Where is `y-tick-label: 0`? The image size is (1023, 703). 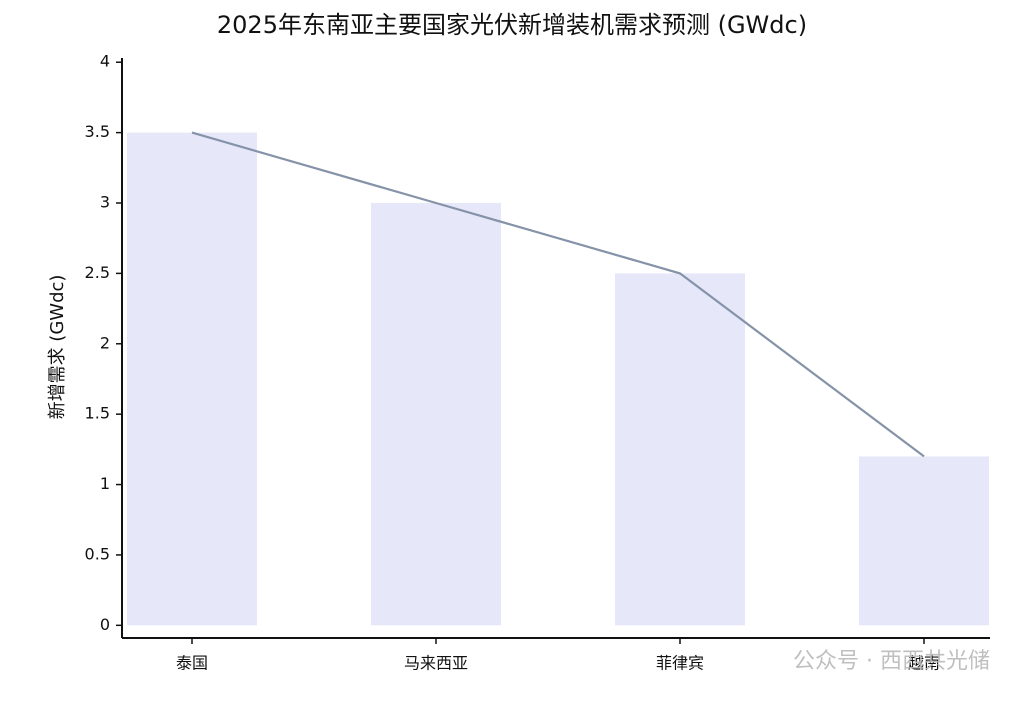
y-tick-label: 0 is located at coordinates (105, 624).